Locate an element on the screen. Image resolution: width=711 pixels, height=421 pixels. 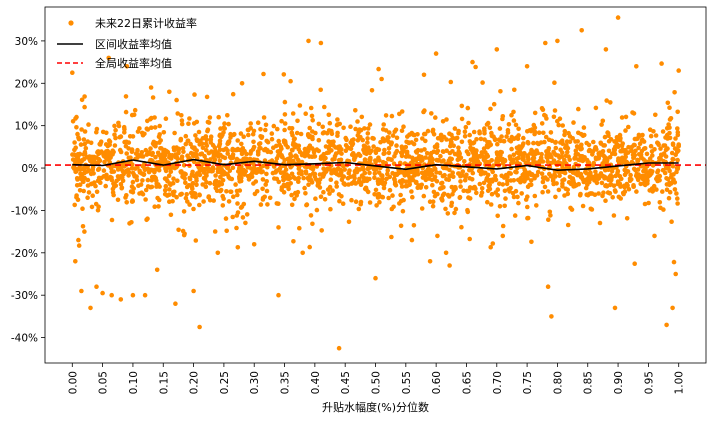
legend-scatter-marker is located at coordinates (71, 23).